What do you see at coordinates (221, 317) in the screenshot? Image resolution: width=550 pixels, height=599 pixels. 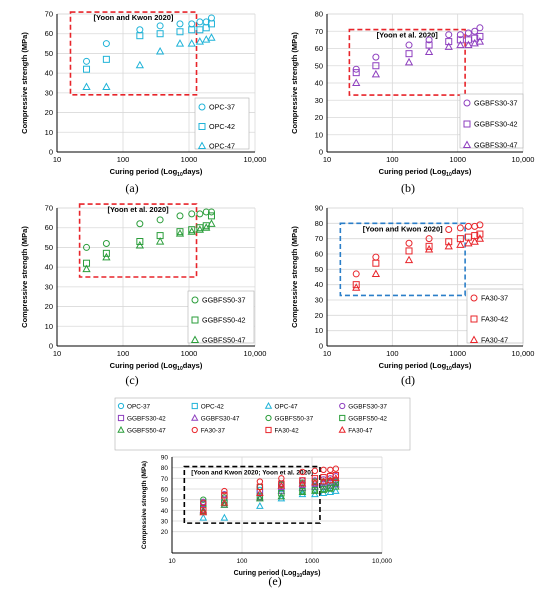 I see `legend-box` at bounding box center [221, 317].